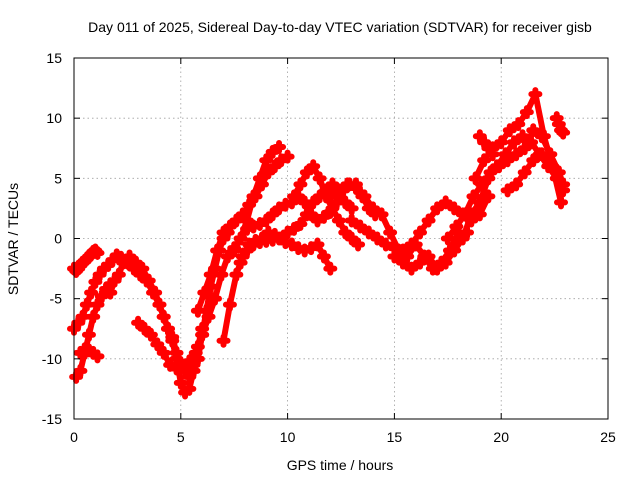 Image resolution: width=640 pixels, height=480 pixels. I want to click on series-arc7, so click(209, 258).